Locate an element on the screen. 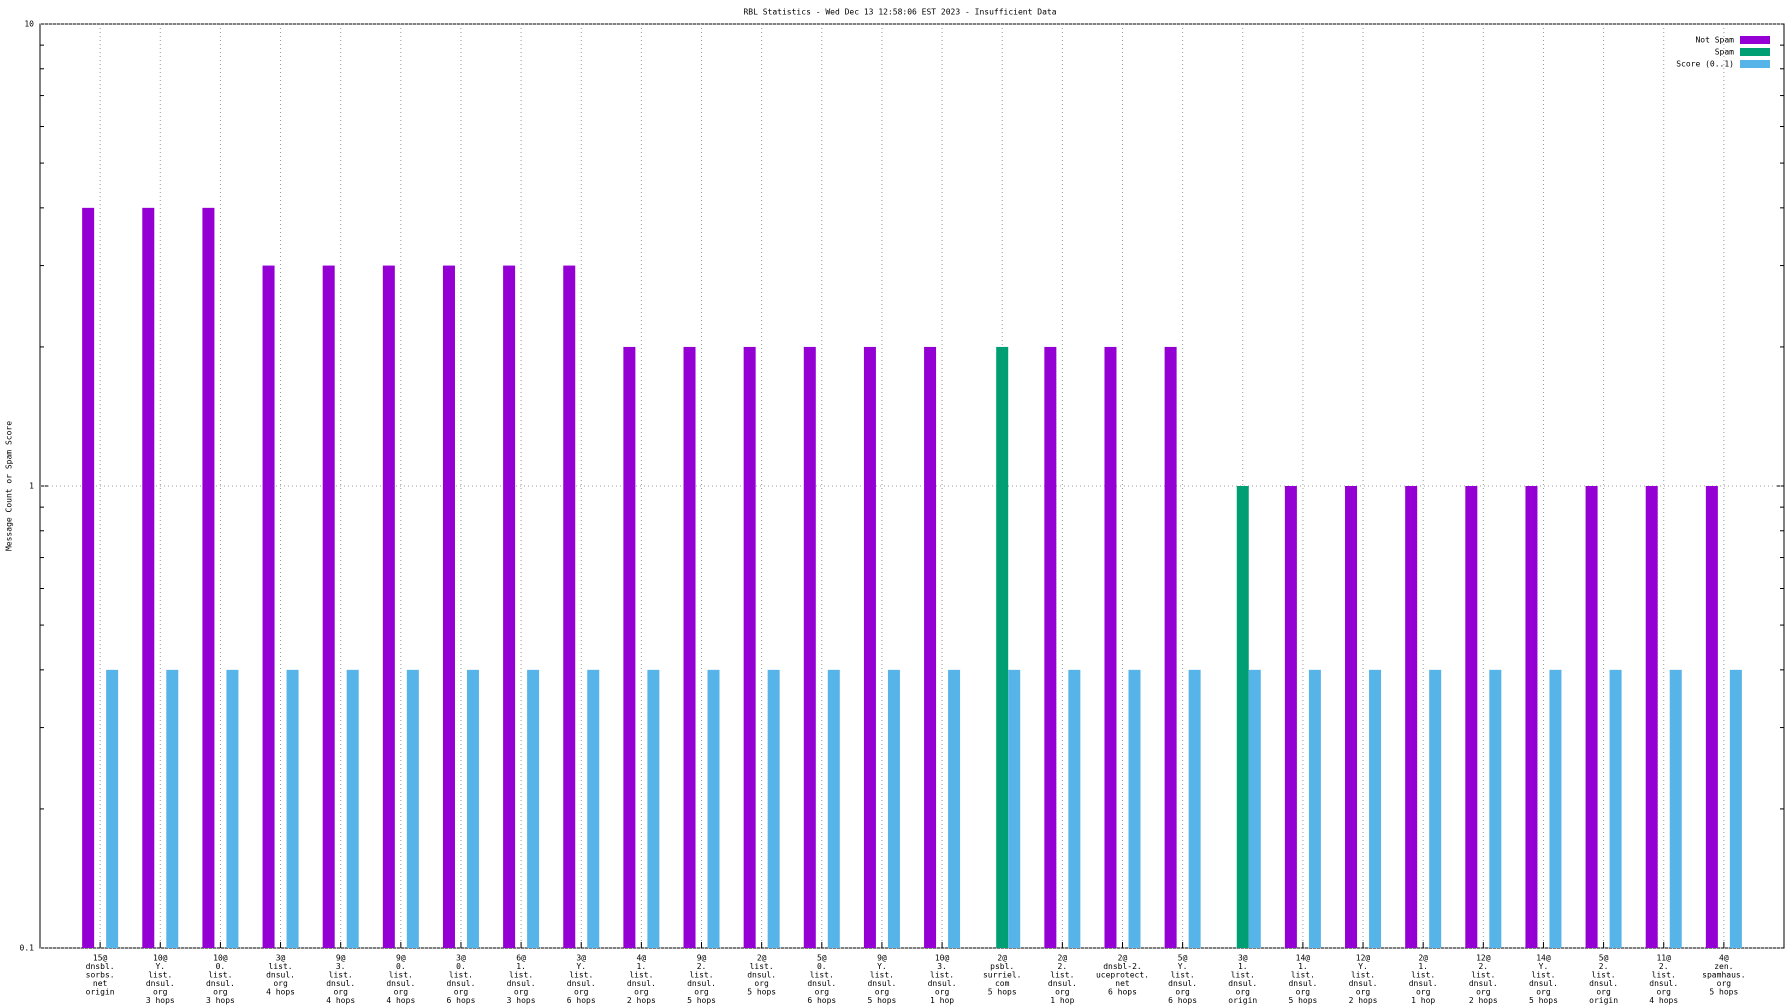 The width and height of the screenshot is (1792, 1008). y-axis-label: Message Count or Spam Score is located at coordinates (9, 486).